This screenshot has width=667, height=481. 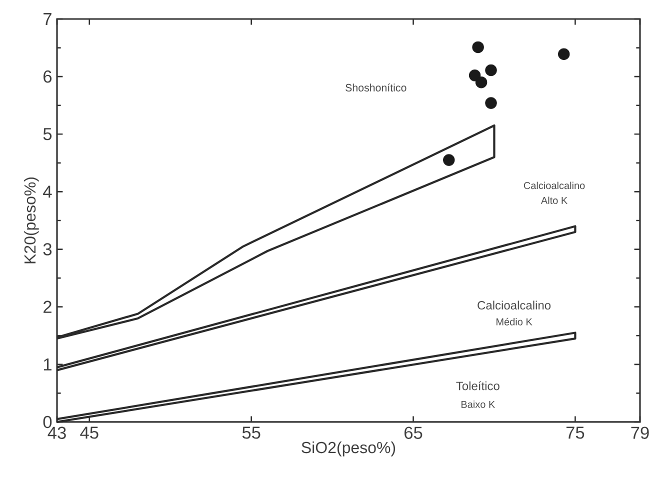 What do you see at coordinates (47, 249) in the screenshot?
I see `y-tick-label: 3` at bounding box center [47, 249].